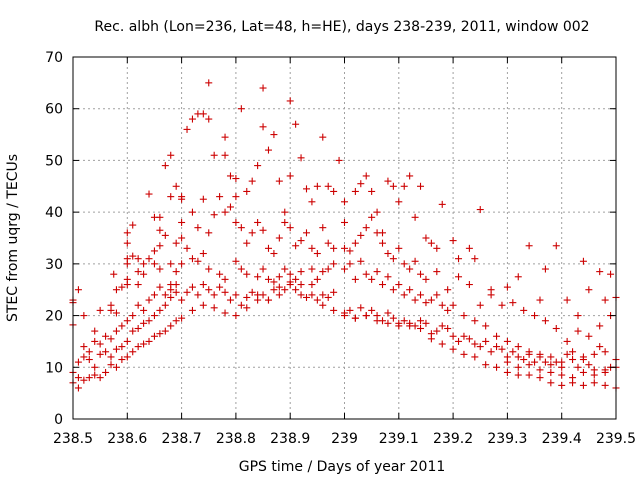  I want to click on x-tick-label: 239.3, so click(507, 439).